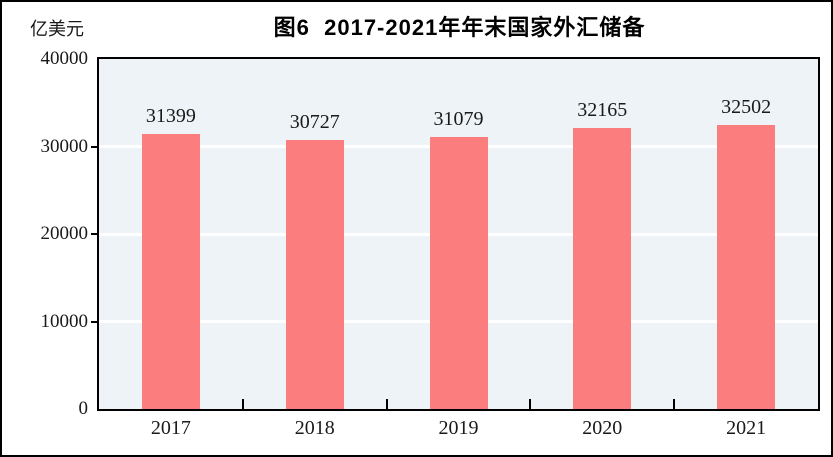 This screenshot has height=457, width=833. I want to click on y-axis: 0 10000 20000 30000 40000, so click(50, 233).